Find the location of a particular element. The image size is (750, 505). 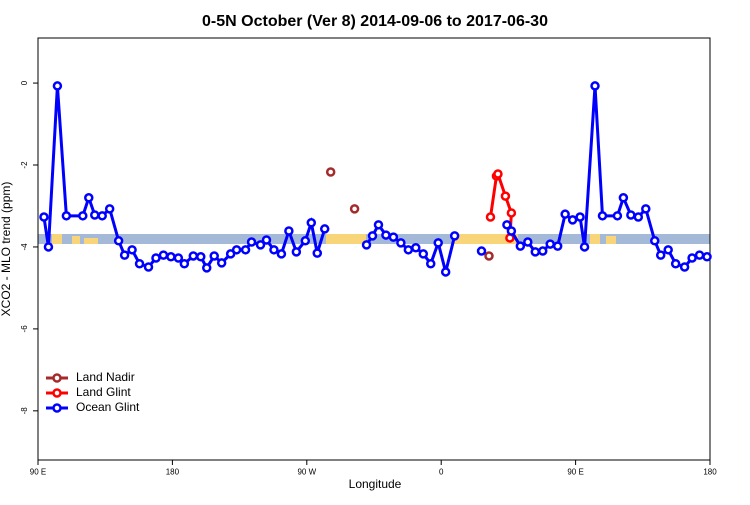

y-tick-label: -8 is located at coordinates (24, 411).